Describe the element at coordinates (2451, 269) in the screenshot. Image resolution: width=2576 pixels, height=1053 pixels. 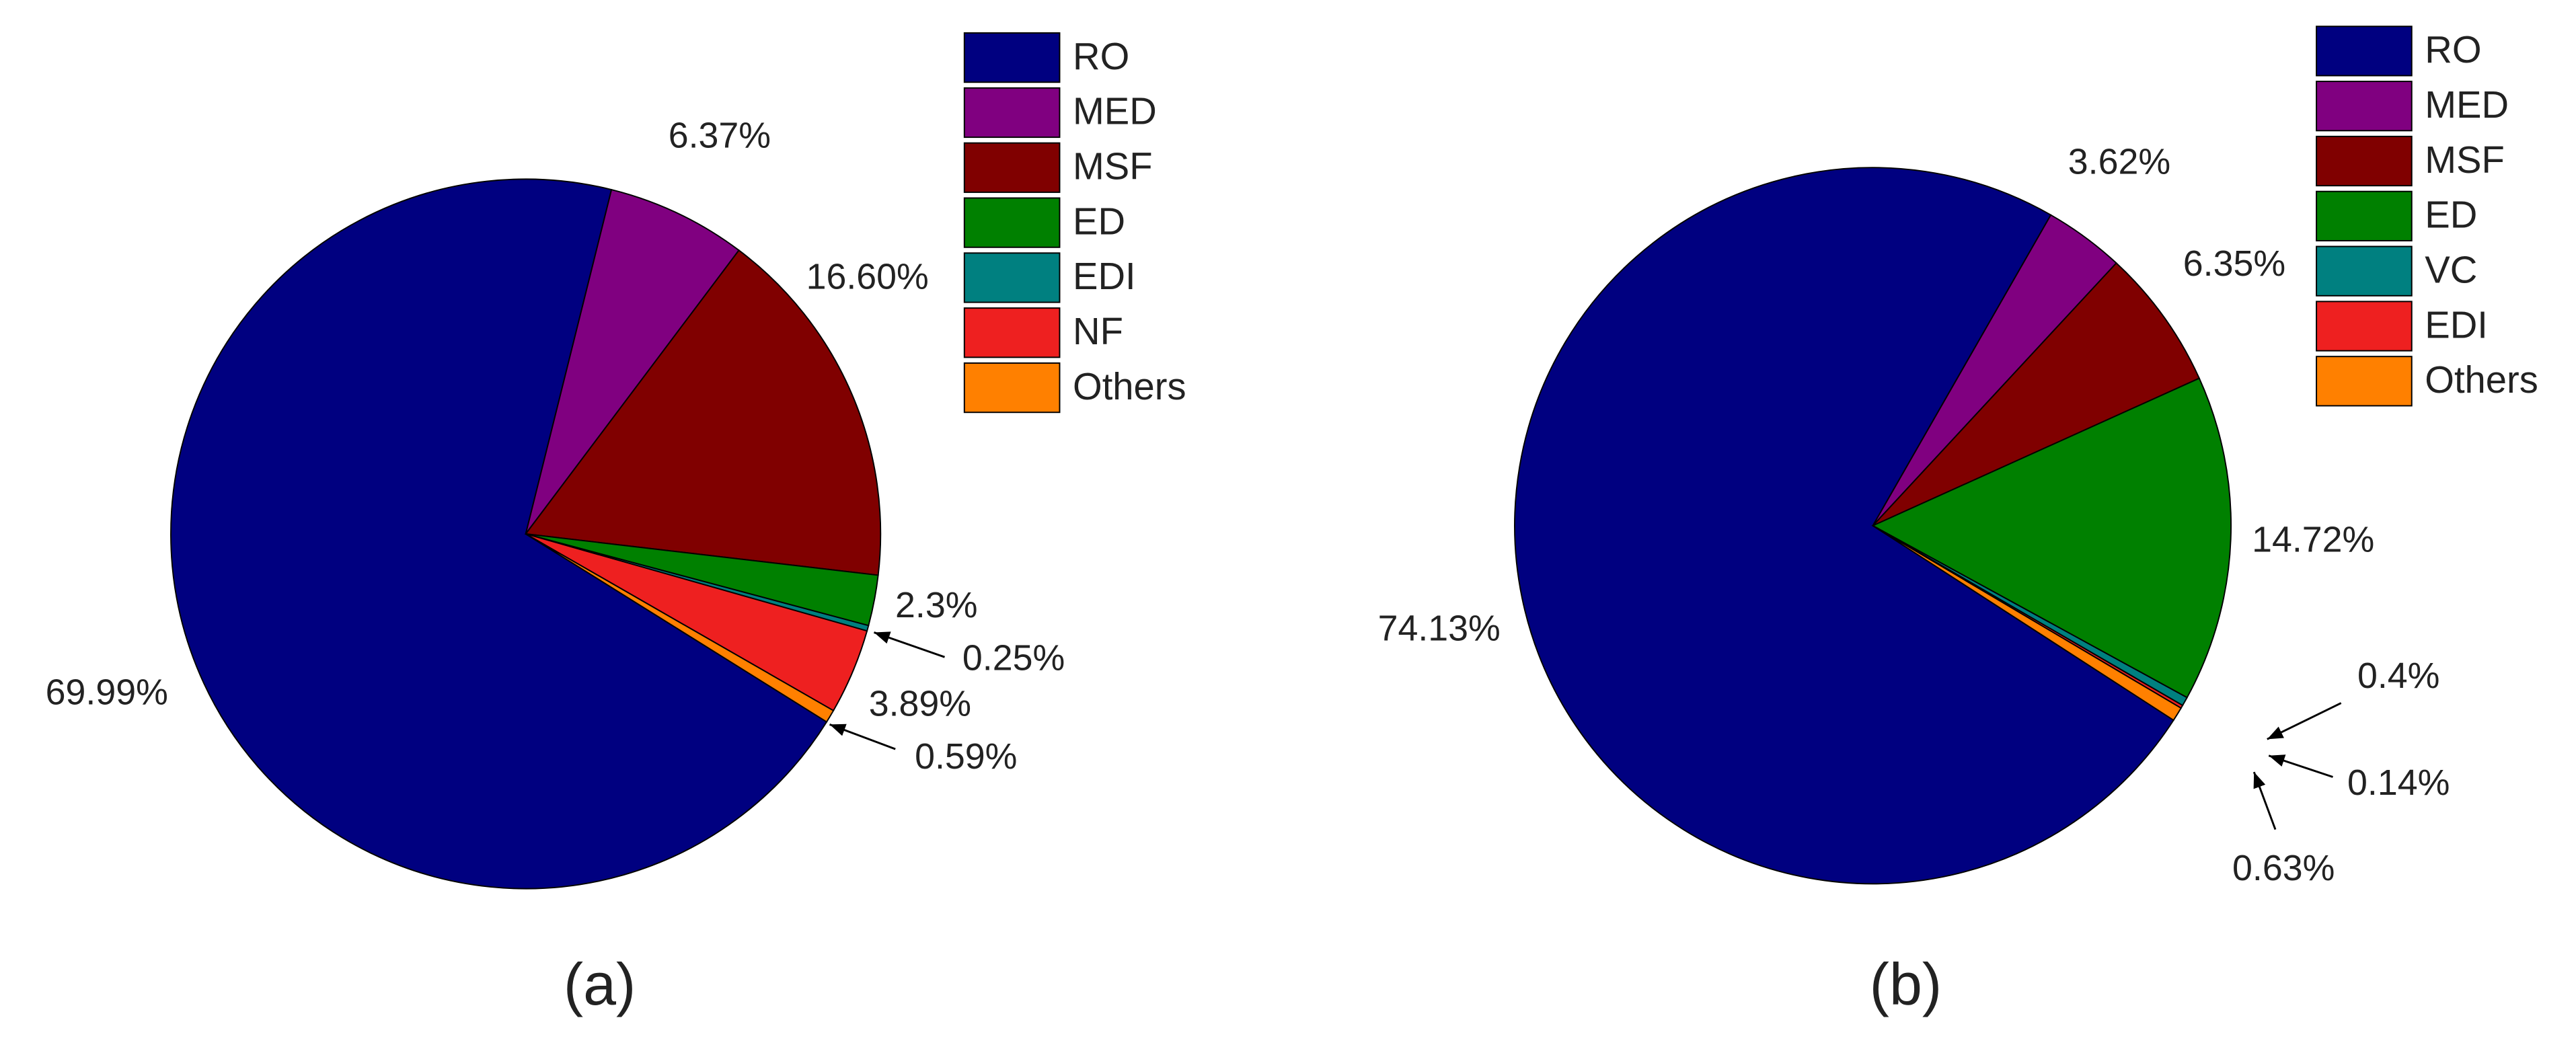
I see `legend-label: VC` at that location.